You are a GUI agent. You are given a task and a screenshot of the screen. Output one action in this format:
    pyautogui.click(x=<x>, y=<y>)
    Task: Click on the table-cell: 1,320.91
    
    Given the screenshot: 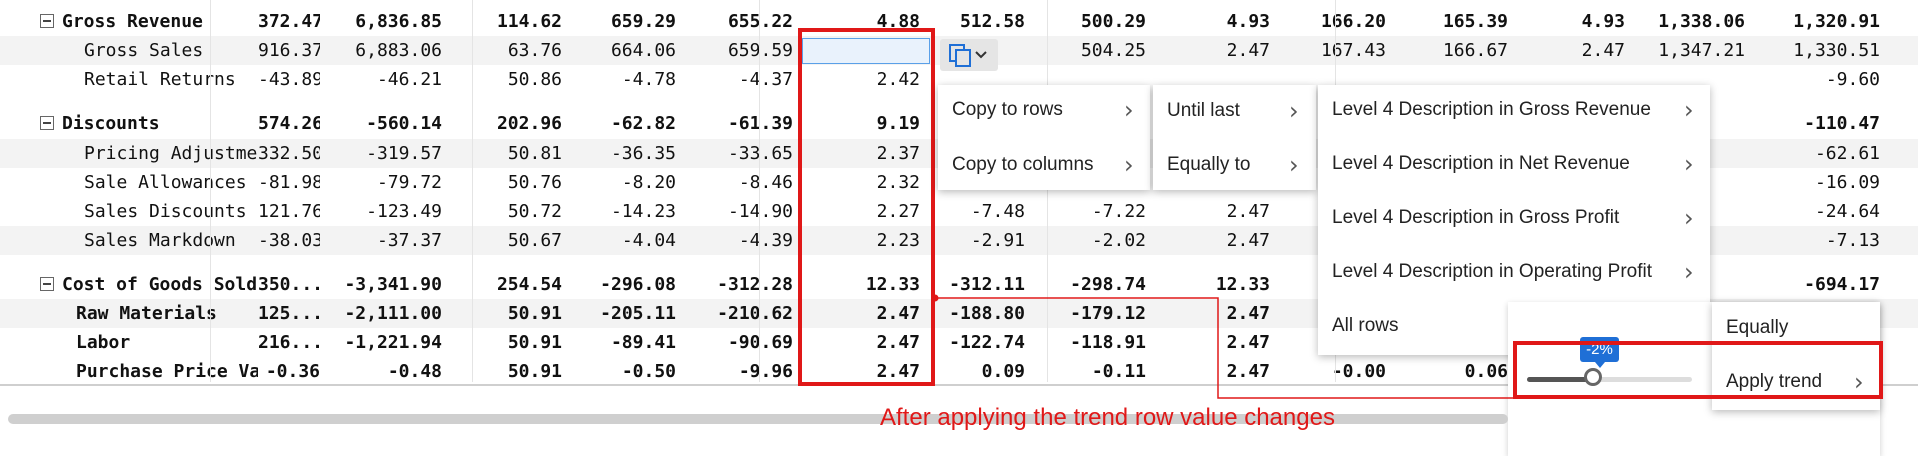 What is the action you would take?
    pyautogui.click(x=1836, y=21)
    